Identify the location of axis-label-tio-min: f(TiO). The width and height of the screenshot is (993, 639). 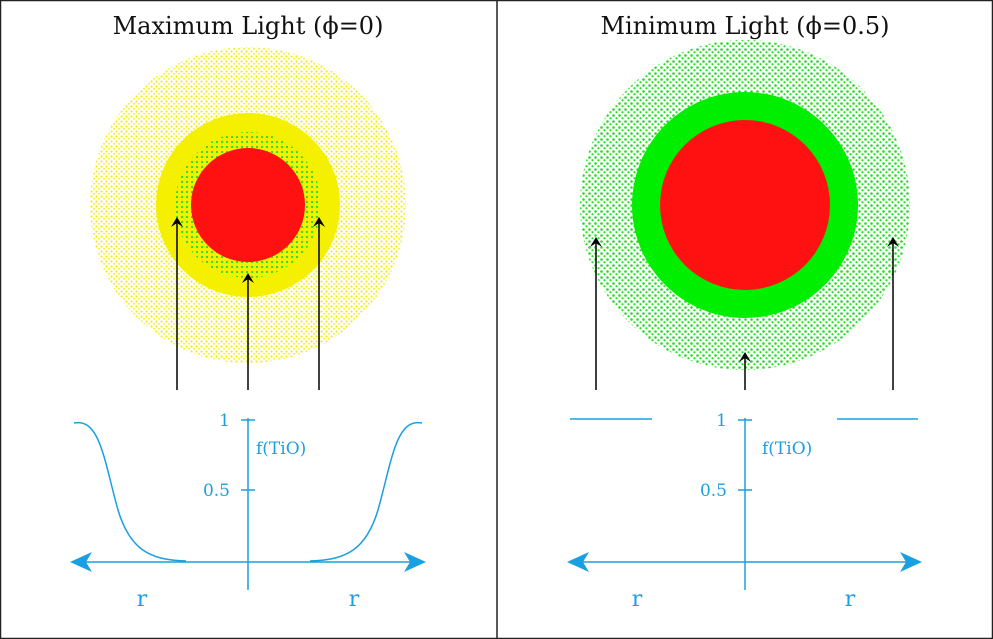
(787, 449).